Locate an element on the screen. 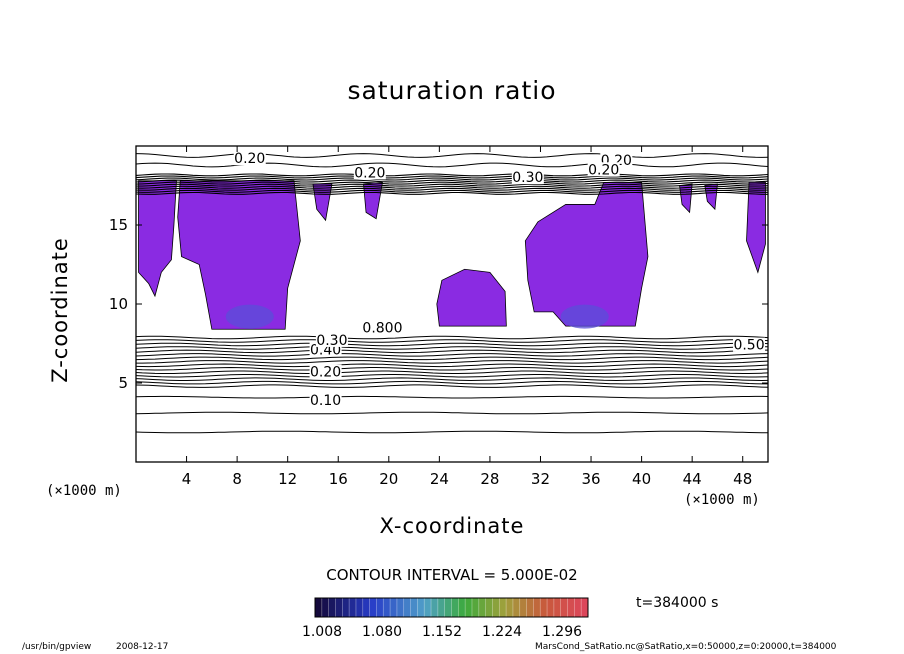 This screenshot has height=654, width=904. y-tick-label: 10 is located at coordinates (118, 304).